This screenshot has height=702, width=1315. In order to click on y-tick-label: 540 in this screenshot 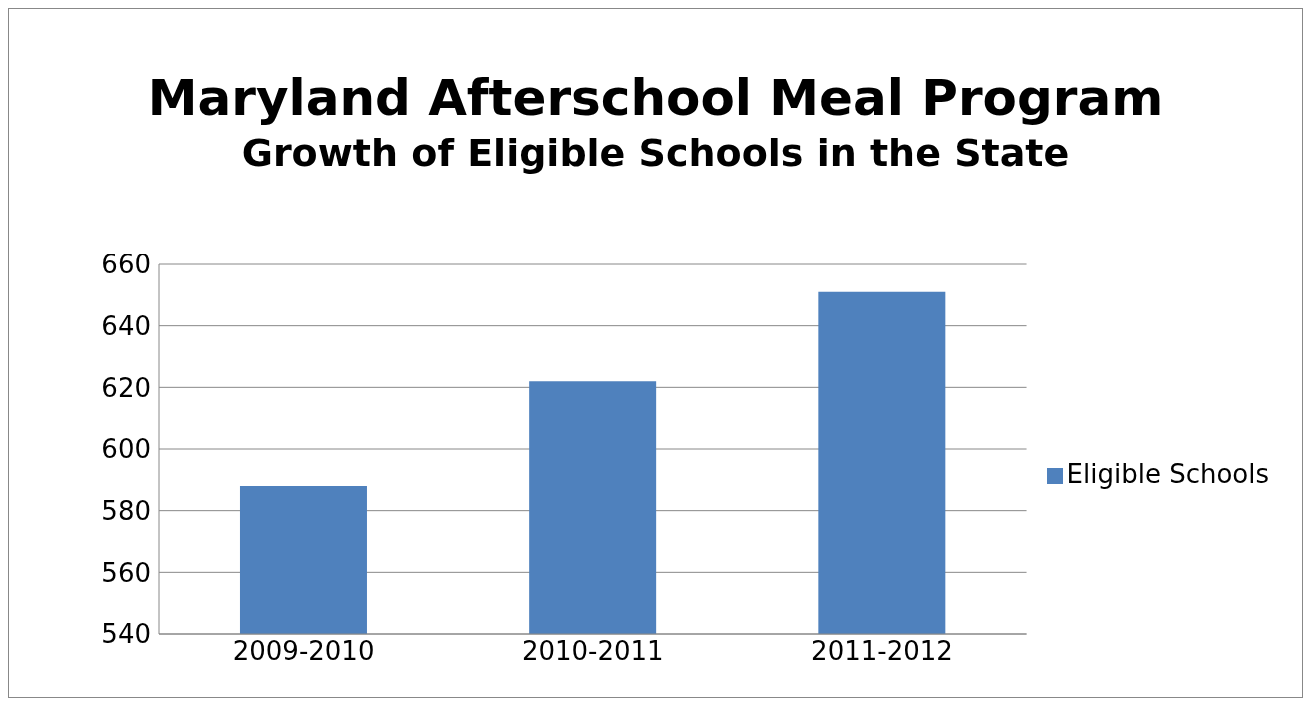, I will do `click(126, 634)`.